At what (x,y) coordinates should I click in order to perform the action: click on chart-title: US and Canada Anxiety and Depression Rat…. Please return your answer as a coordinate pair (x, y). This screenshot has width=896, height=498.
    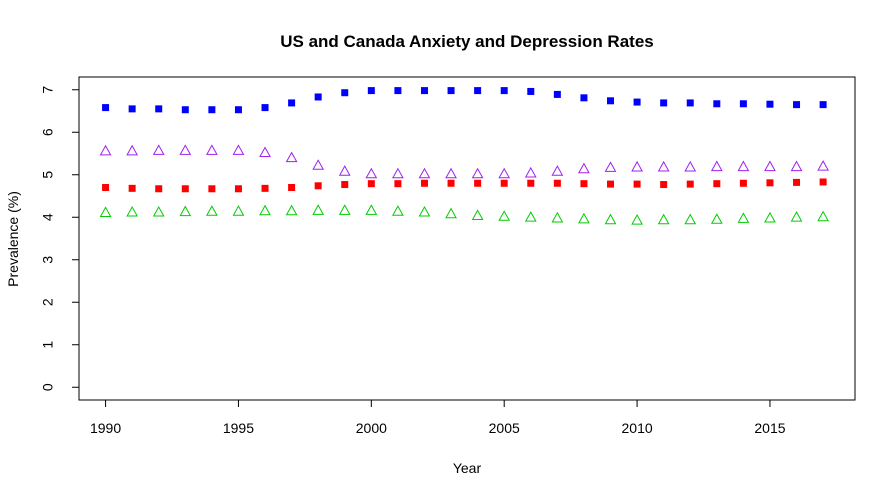
    Looking at the image, I should click on (466, 41).